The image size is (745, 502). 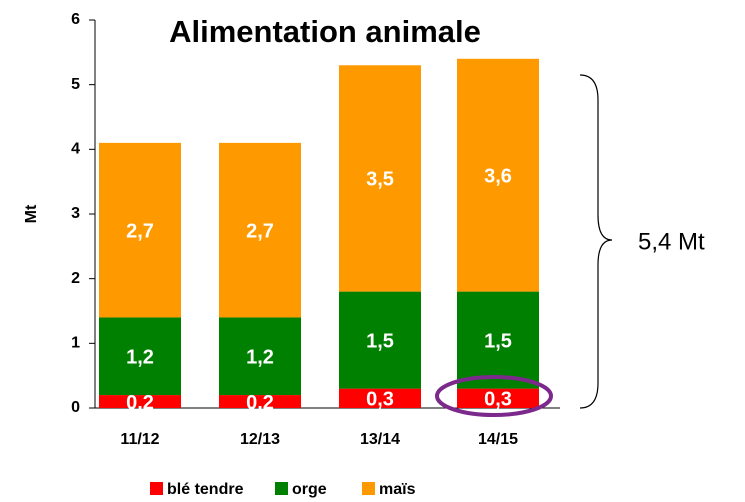 What do you see at coordinates (671, 241) in the screenshot?
I see `annotation: 5,4 Mt` at bounding box center [671, 241].